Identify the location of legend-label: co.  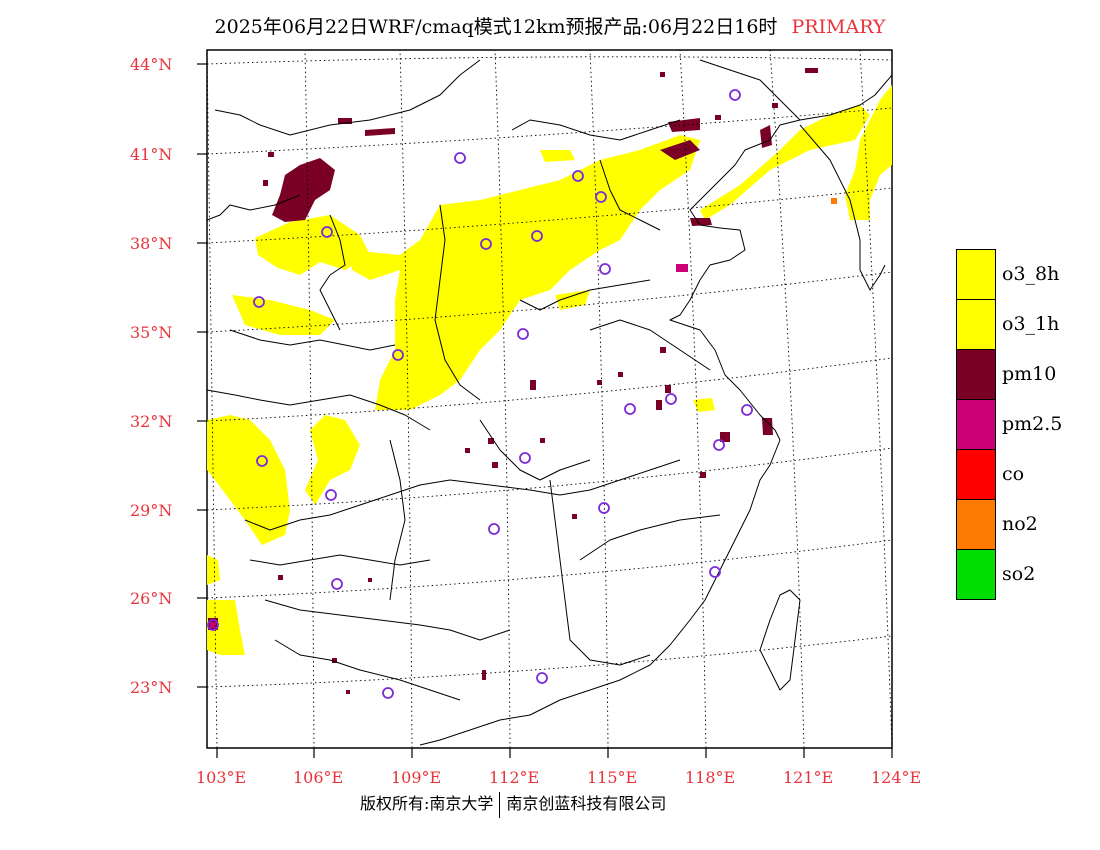
(1013, 474).